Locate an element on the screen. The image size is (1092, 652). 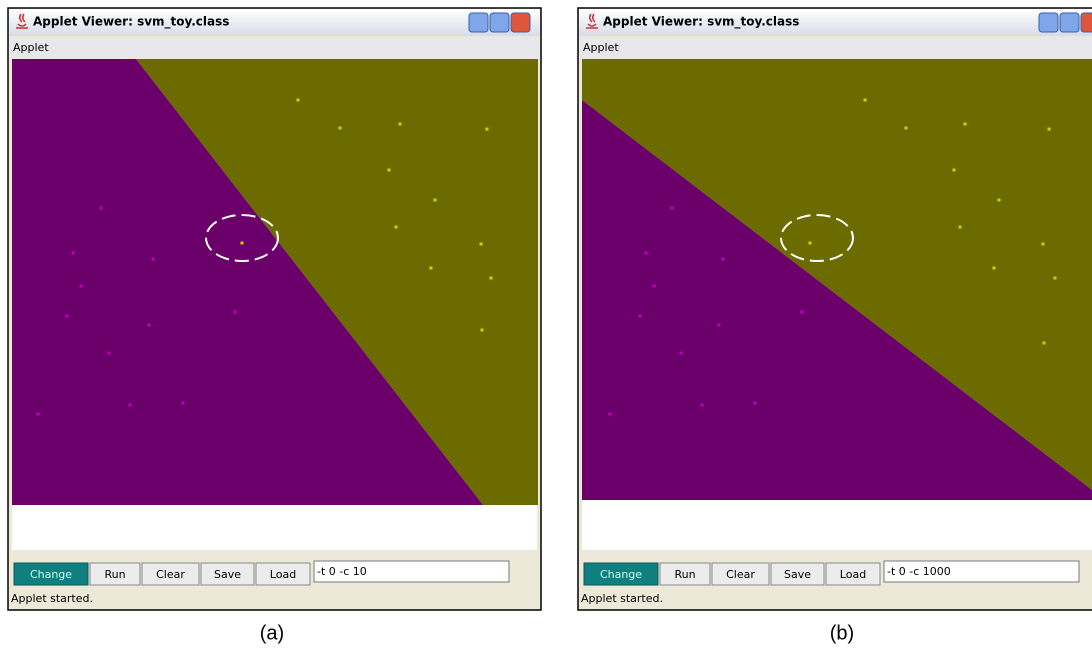
menu-bar is located at coordinates (836, 47).